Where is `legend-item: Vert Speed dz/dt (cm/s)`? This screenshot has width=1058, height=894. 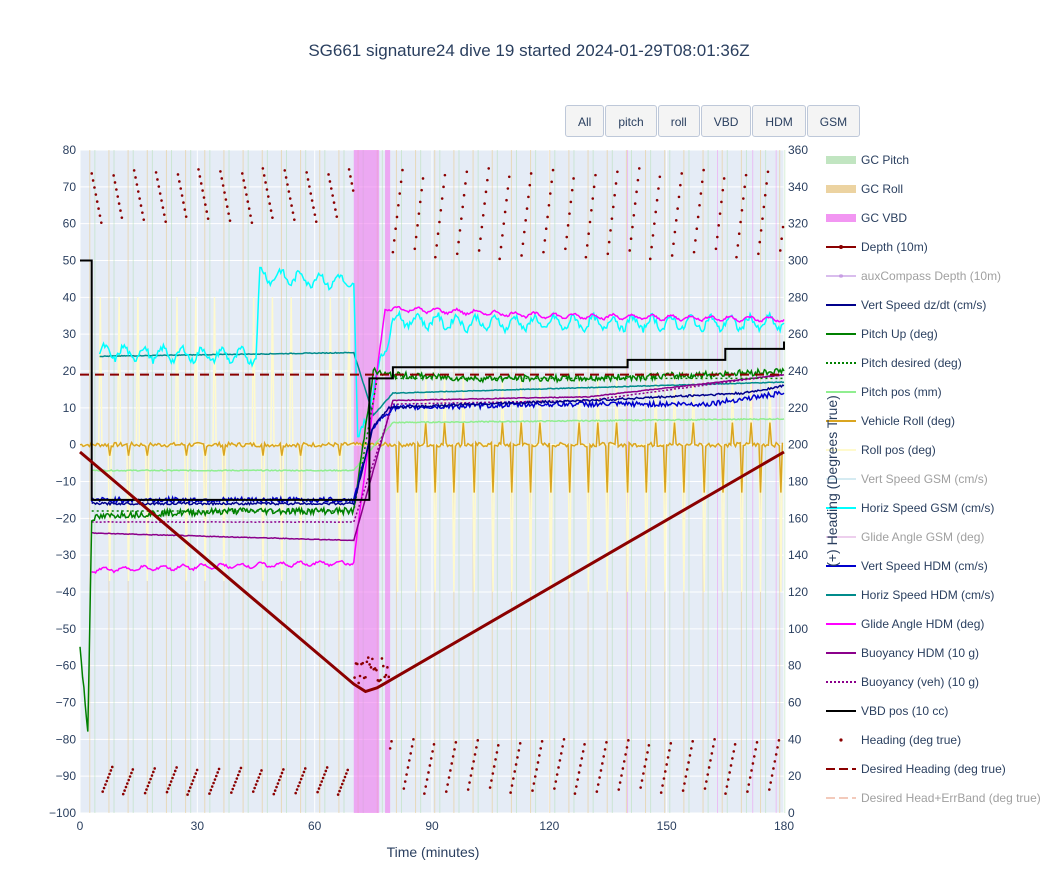 legend-item: Vert Speed dz/dt (cm/s) is located at coordinates (939, 305).